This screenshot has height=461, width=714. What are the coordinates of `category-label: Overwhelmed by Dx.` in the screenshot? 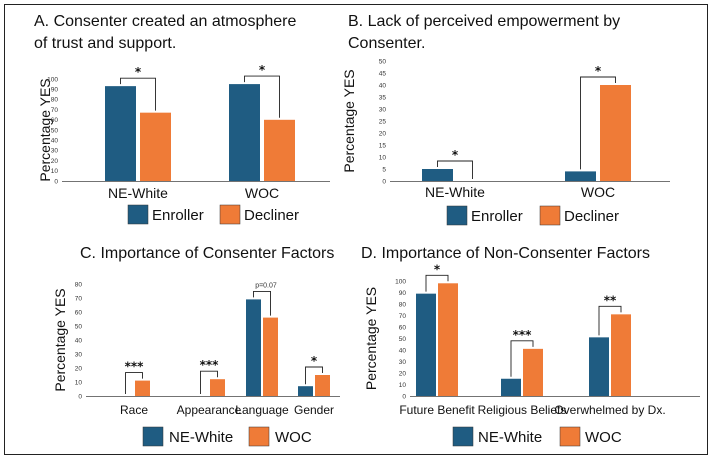 It's located at (609, 410).